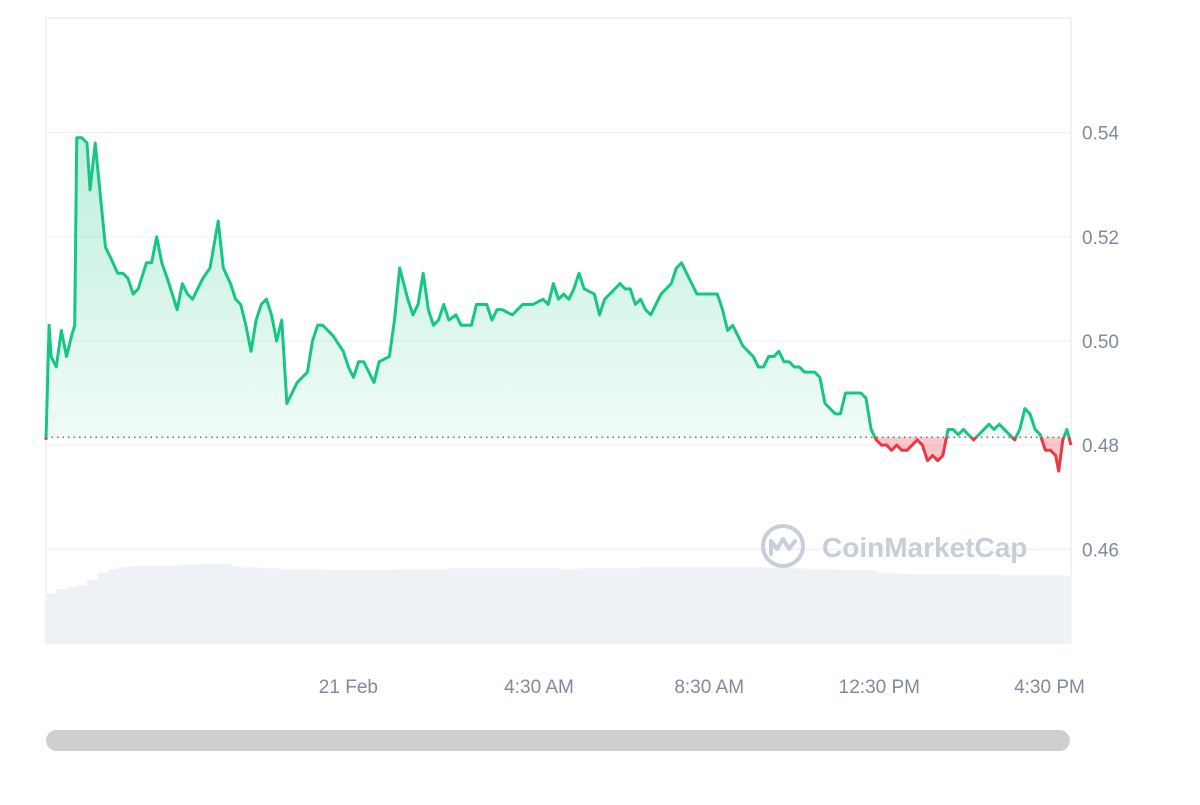  What do you see at coordinates (709, 687) in the screenshot?
I see `x-tick-label: 8:30 AM` at bounding box center [709, 687].